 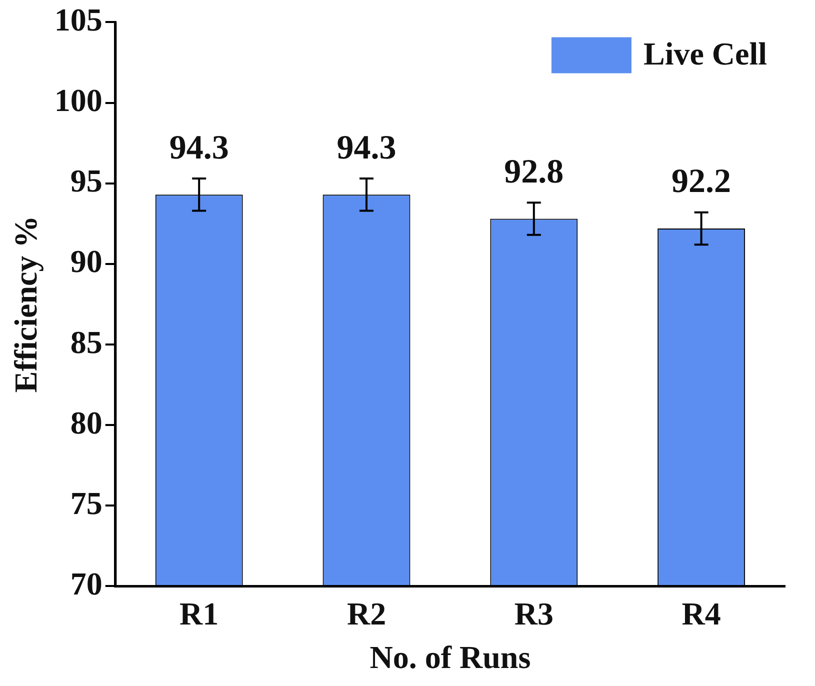 What do you see at coordinates (86, 422) in the screenshot?
I see `y-tick-label: 80` at bounding box center [86, 422].